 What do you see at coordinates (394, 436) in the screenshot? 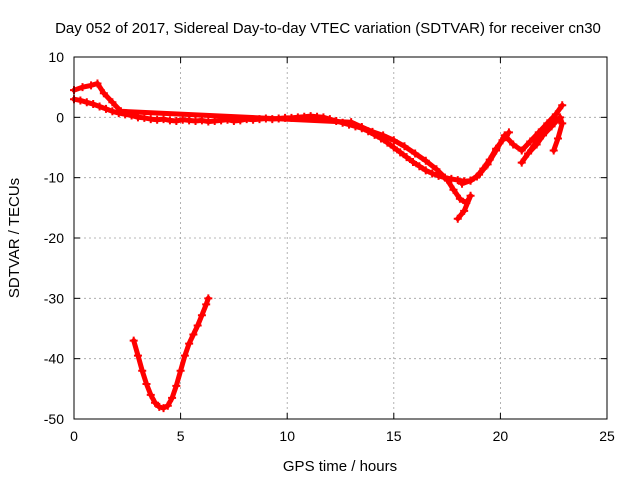
I see `x-tick-label: 15` at bounding box center [394, 436].